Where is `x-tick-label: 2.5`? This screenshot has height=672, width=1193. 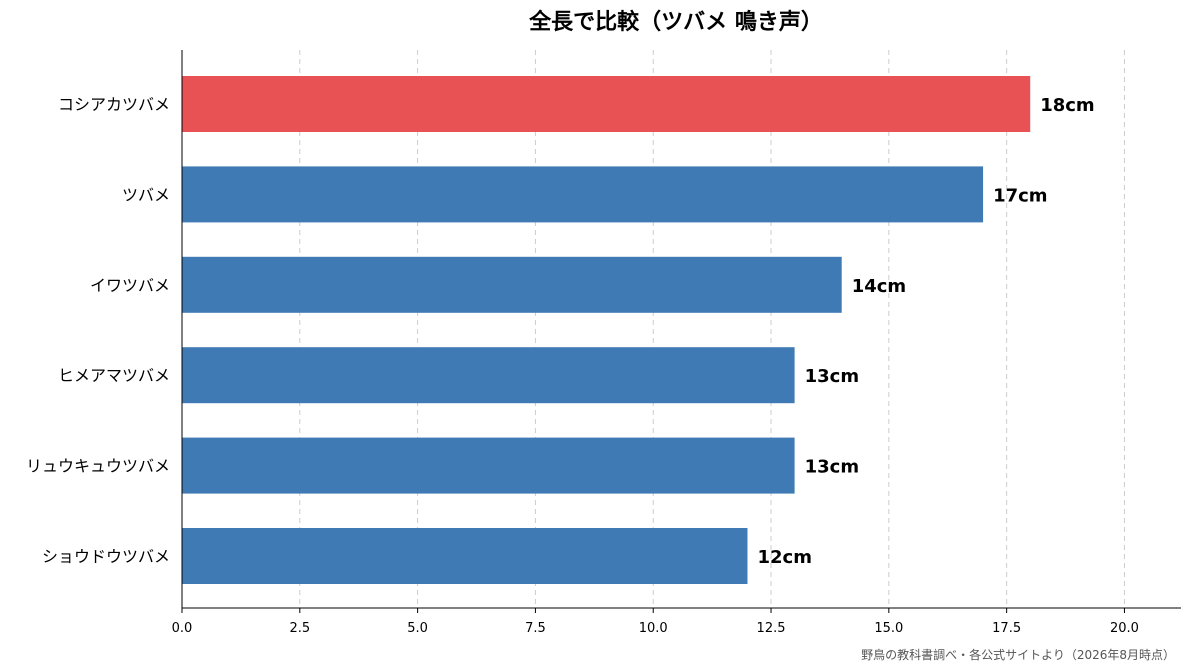 x-tick-label: 2.5 is located at coordinates (299, 628).